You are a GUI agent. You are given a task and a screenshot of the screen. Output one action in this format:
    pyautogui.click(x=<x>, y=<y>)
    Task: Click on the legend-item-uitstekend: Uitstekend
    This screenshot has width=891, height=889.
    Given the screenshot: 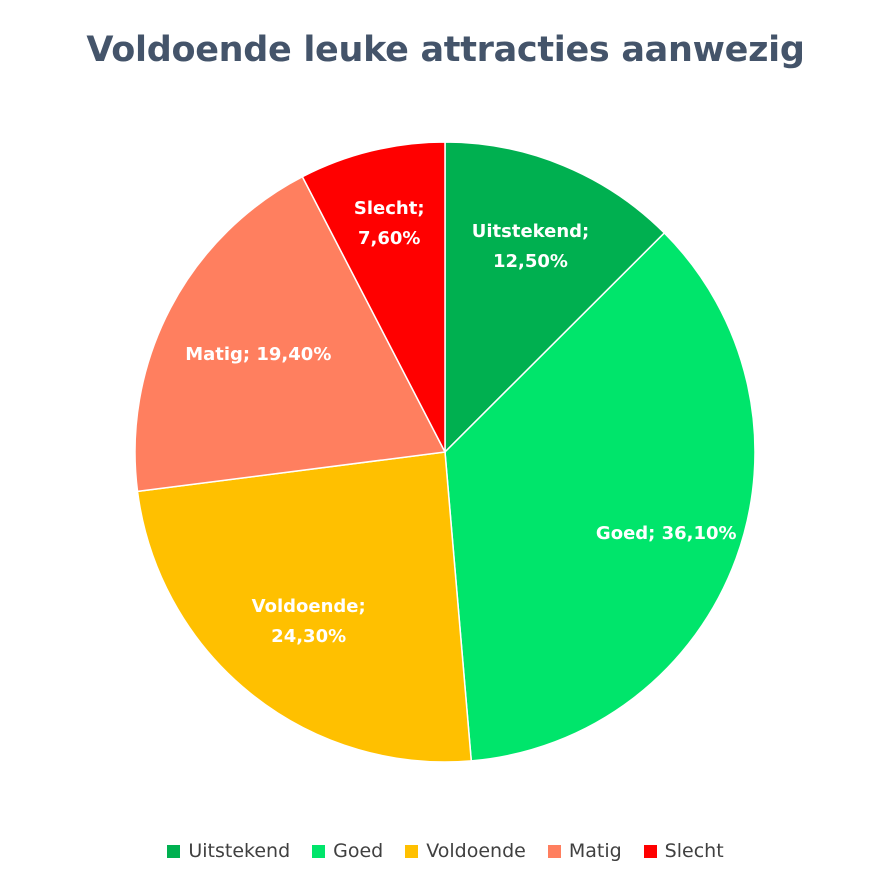 What is the action you would take?
    pyautogui.click(x=228, y=851)
    